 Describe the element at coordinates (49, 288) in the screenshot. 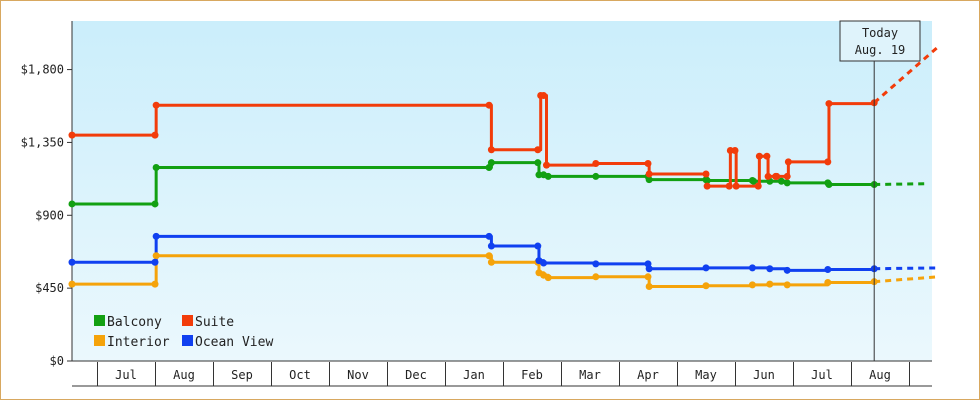

I see `y-tick-label: $450` at that location.